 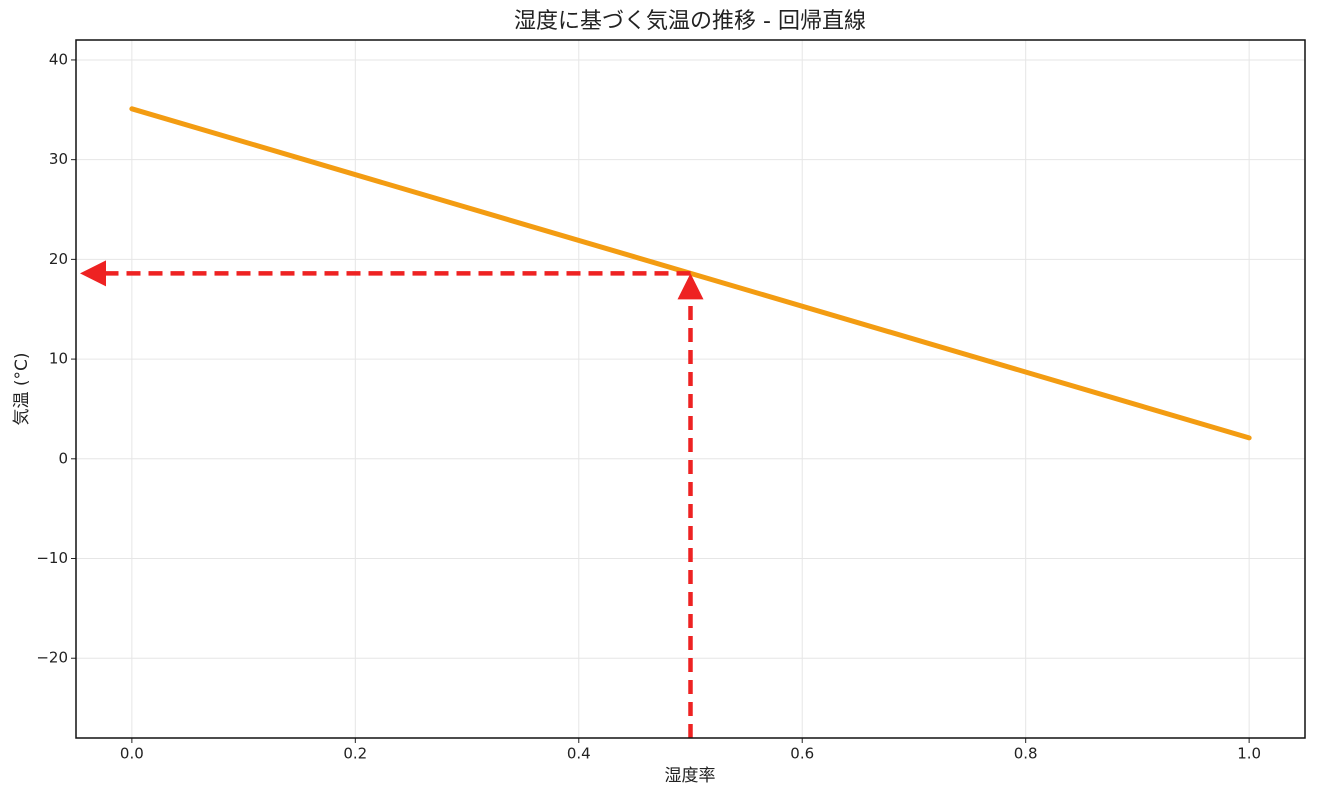 I want to click on x-tick-label: 0.2, so click(x=355, y=754).